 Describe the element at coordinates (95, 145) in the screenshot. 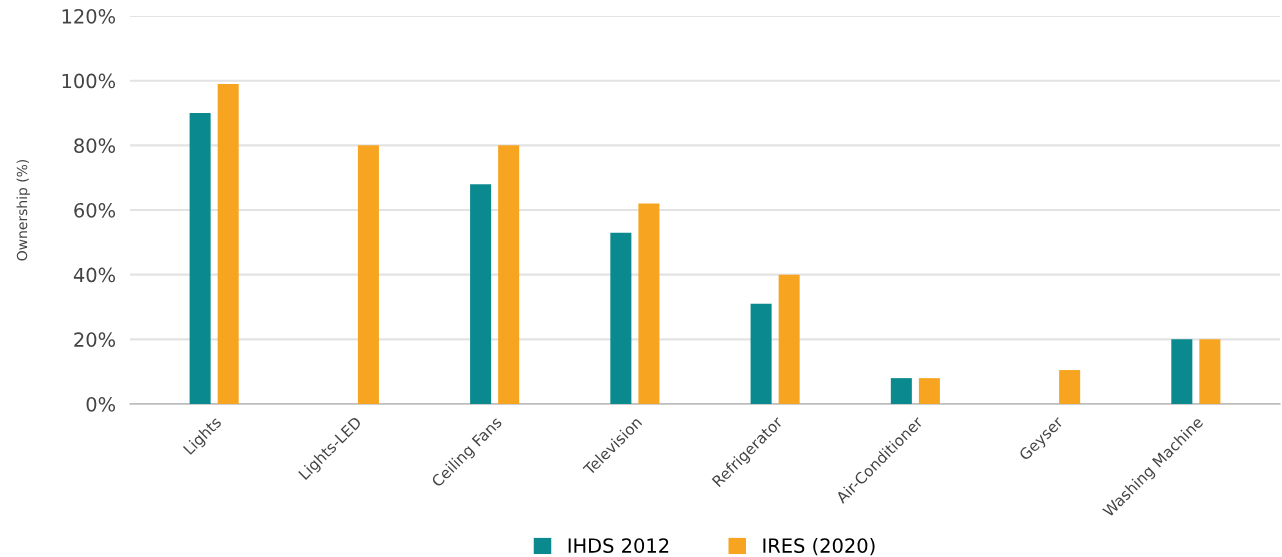

I see `y-tick-label: 80%` at that location.